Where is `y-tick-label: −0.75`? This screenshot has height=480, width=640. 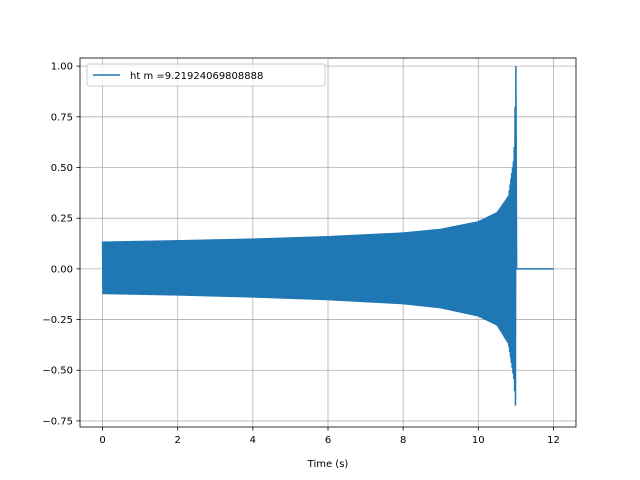
y-tick-label: −0.75 is located at coordinates (57, 421).